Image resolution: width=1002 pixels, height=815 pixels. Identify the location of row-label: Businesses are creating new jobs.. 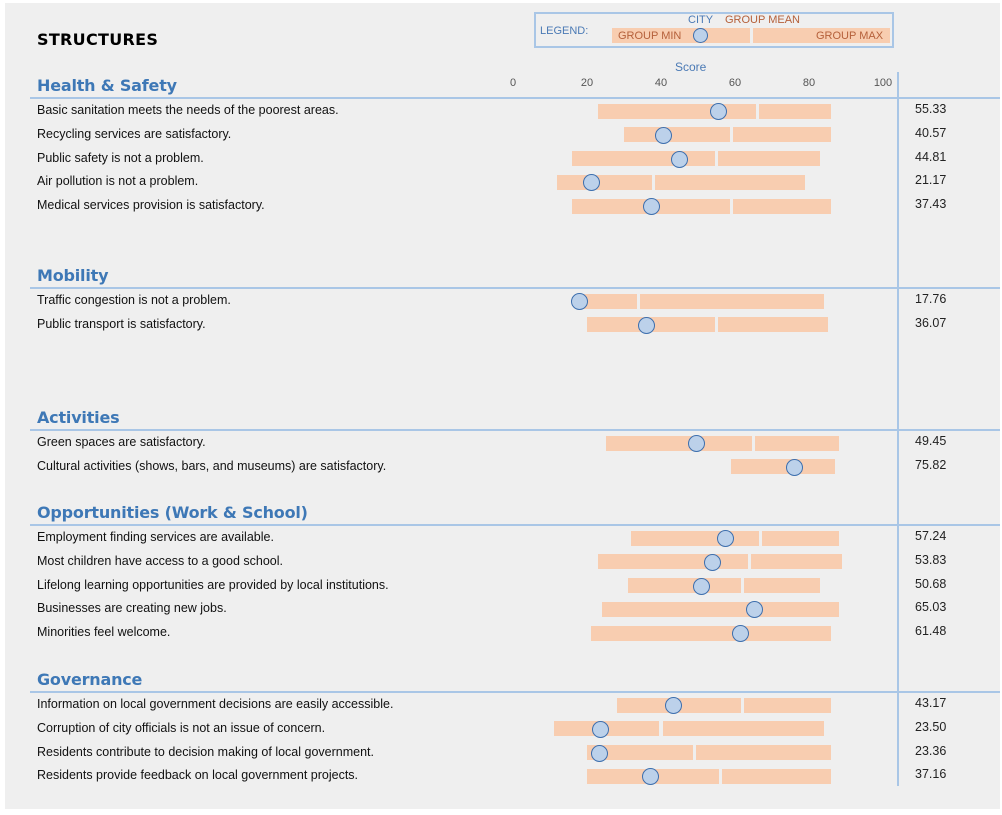
(132, 608).